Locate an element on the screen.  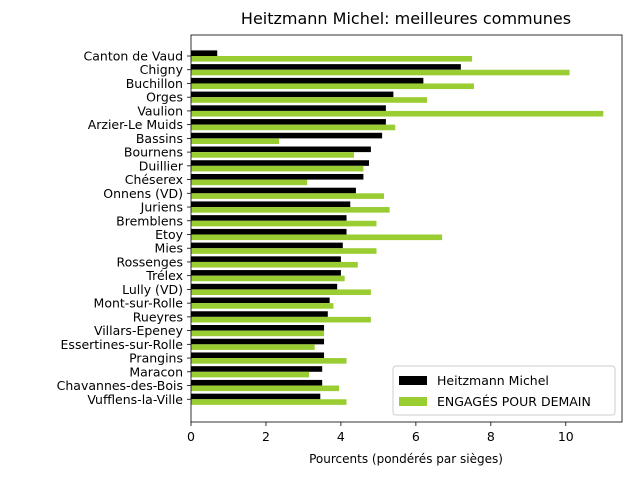
y-tick-label: Villars-Epeney is located at coordinates (139, 330).